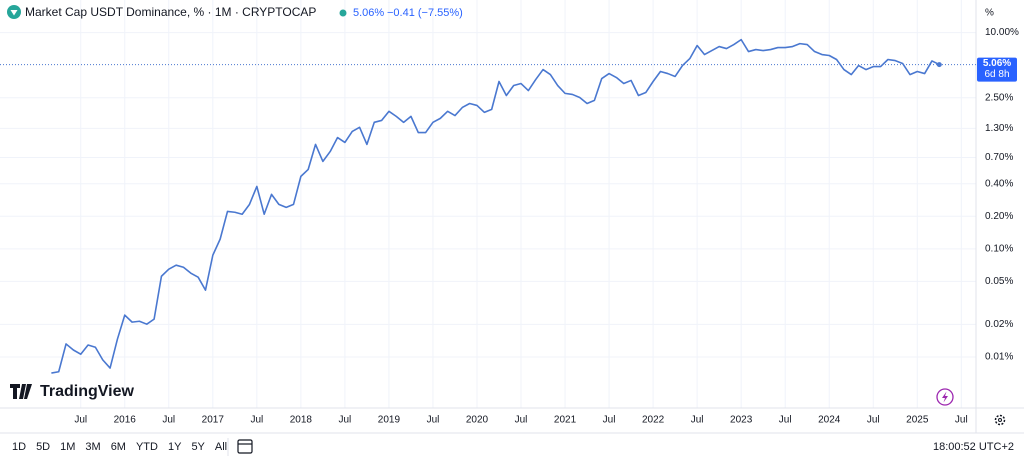 The image size is (1024, 467). I want to click on range-button: 3M, so click(92, 447).